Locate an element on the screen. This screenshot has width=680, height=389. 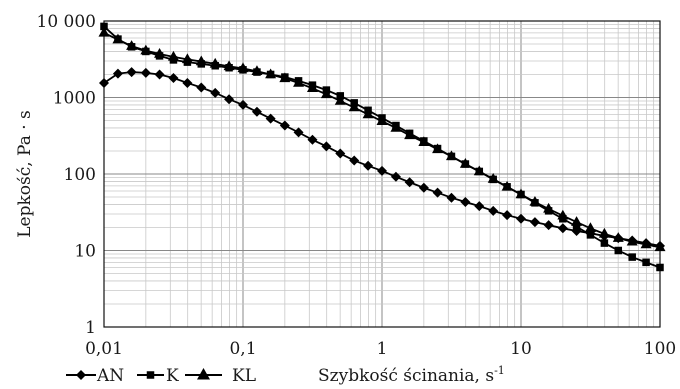
legend-label-kl: KL is located at coordinates (244, 376).